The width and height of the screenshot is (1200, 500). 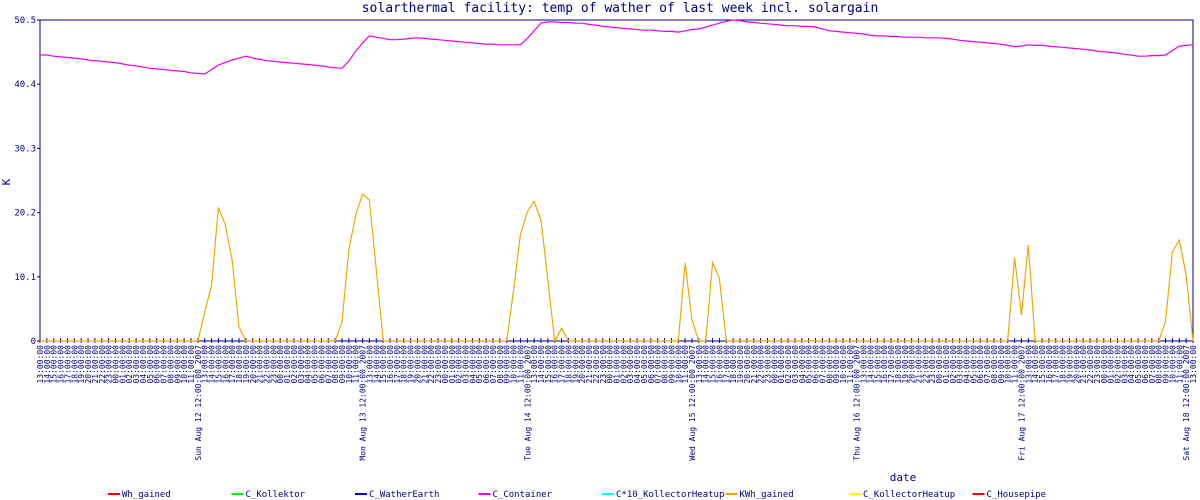 I want to click on x-tick-label: Fri Aug 17 12:00:00 2007, so click(x=1021, y=403).